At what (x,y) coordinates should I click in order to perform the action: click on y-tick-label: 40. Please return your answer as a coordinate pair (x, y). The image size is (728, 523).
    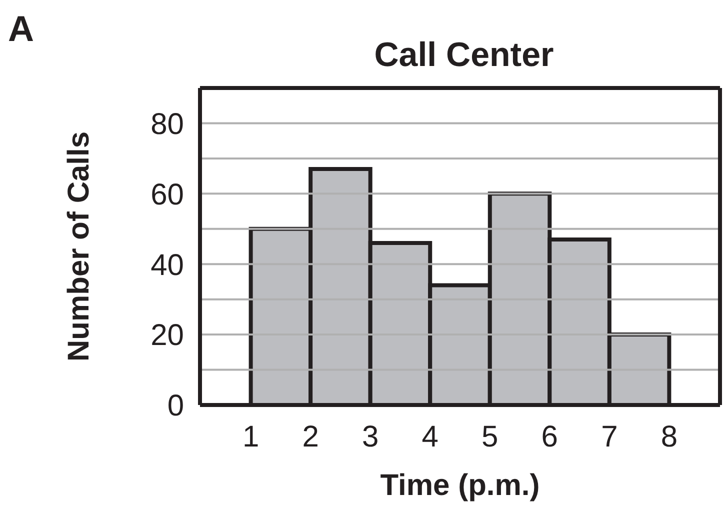
    Looking at the image, I should click on (167, 265).